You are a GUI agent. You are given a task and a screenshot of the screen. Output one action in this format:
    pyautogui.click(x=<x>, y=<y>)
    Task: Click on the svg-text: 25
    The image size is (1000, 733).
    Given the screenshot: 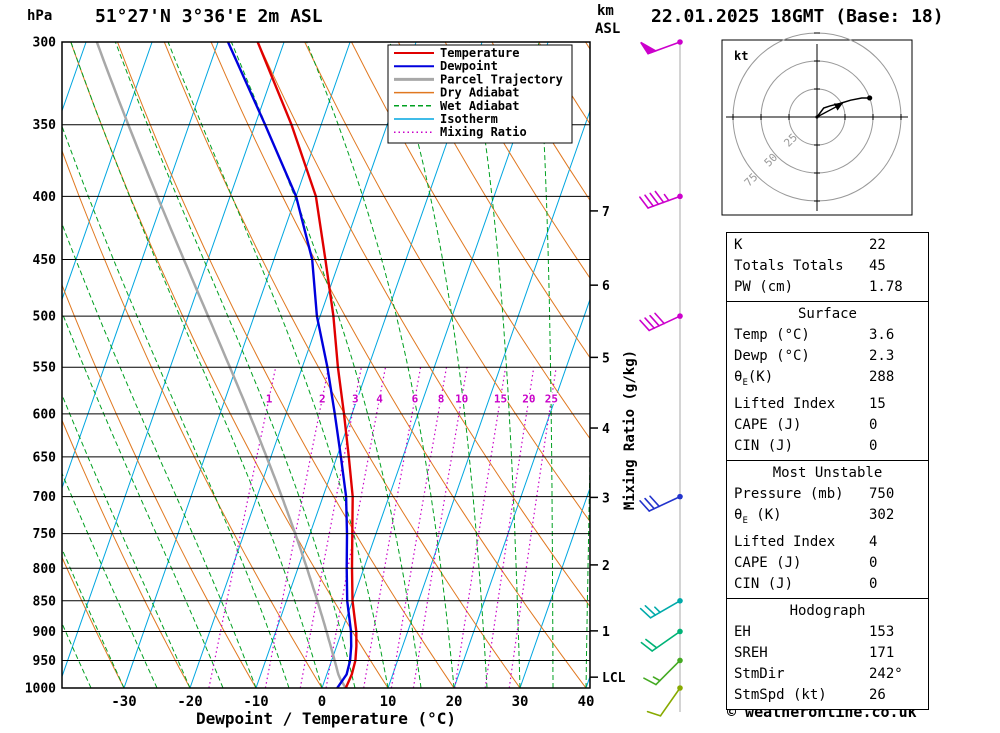 What is the action you would take?
    pyautogui.click(x=551, y=399)
    